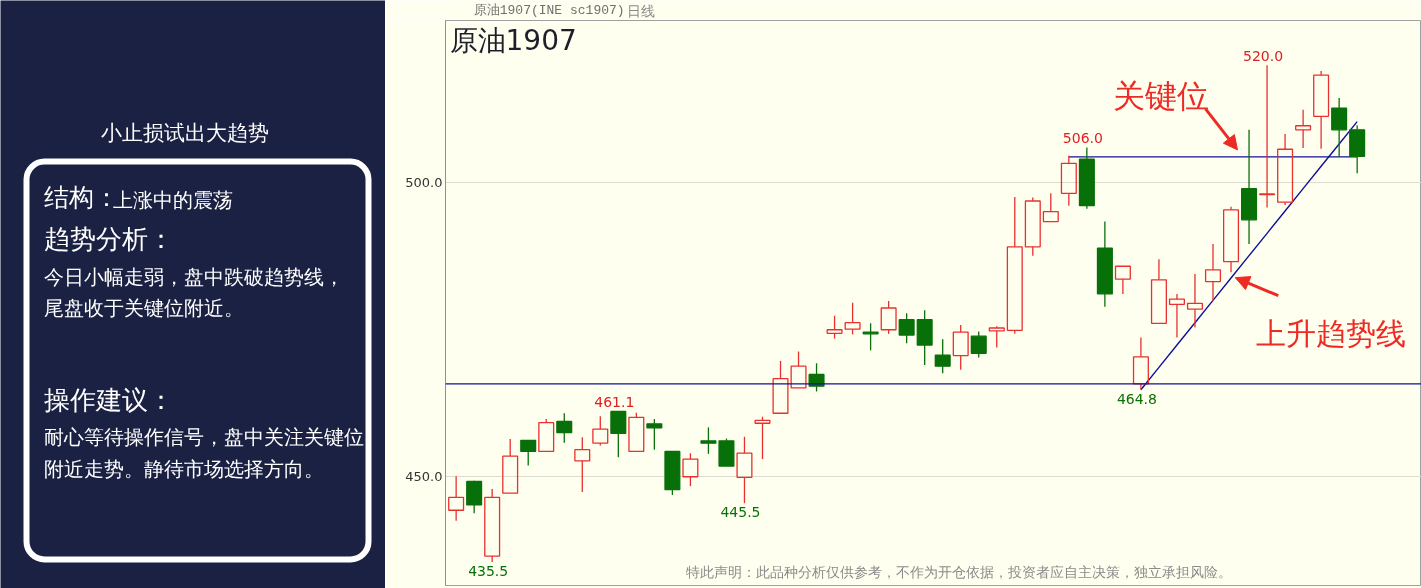 This screenshot has height=588, width=1421. What do you see at coordinates (1082, 138) in the screenshot?
I see `annotation: 506.0` at bounding box center [1082, 138].